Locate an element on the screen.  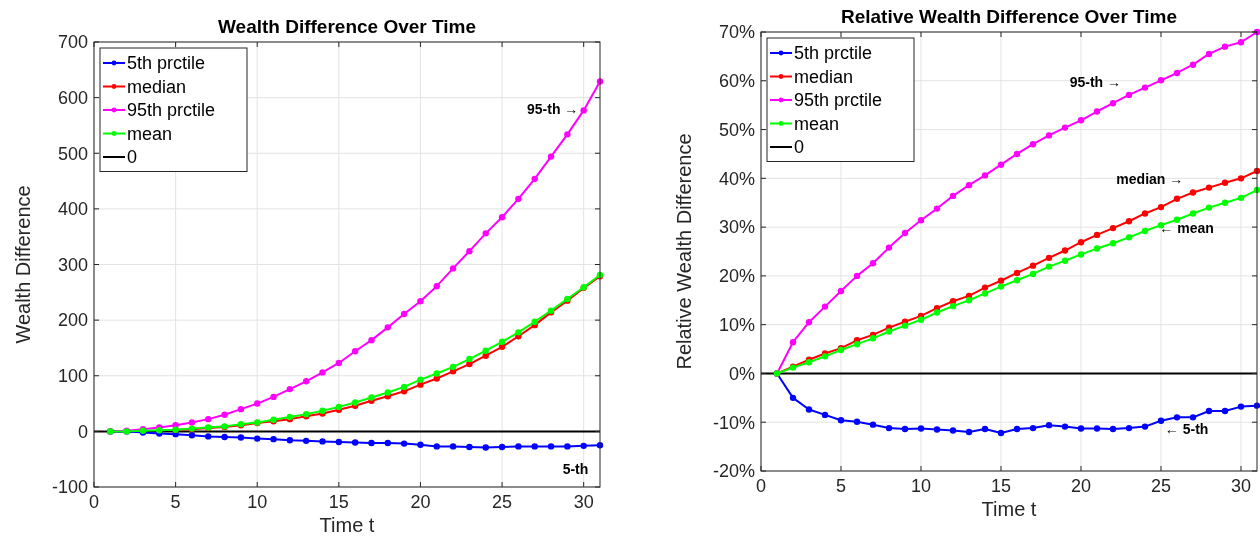
y-tick-label: 400 is located at coordinates (72, 209).